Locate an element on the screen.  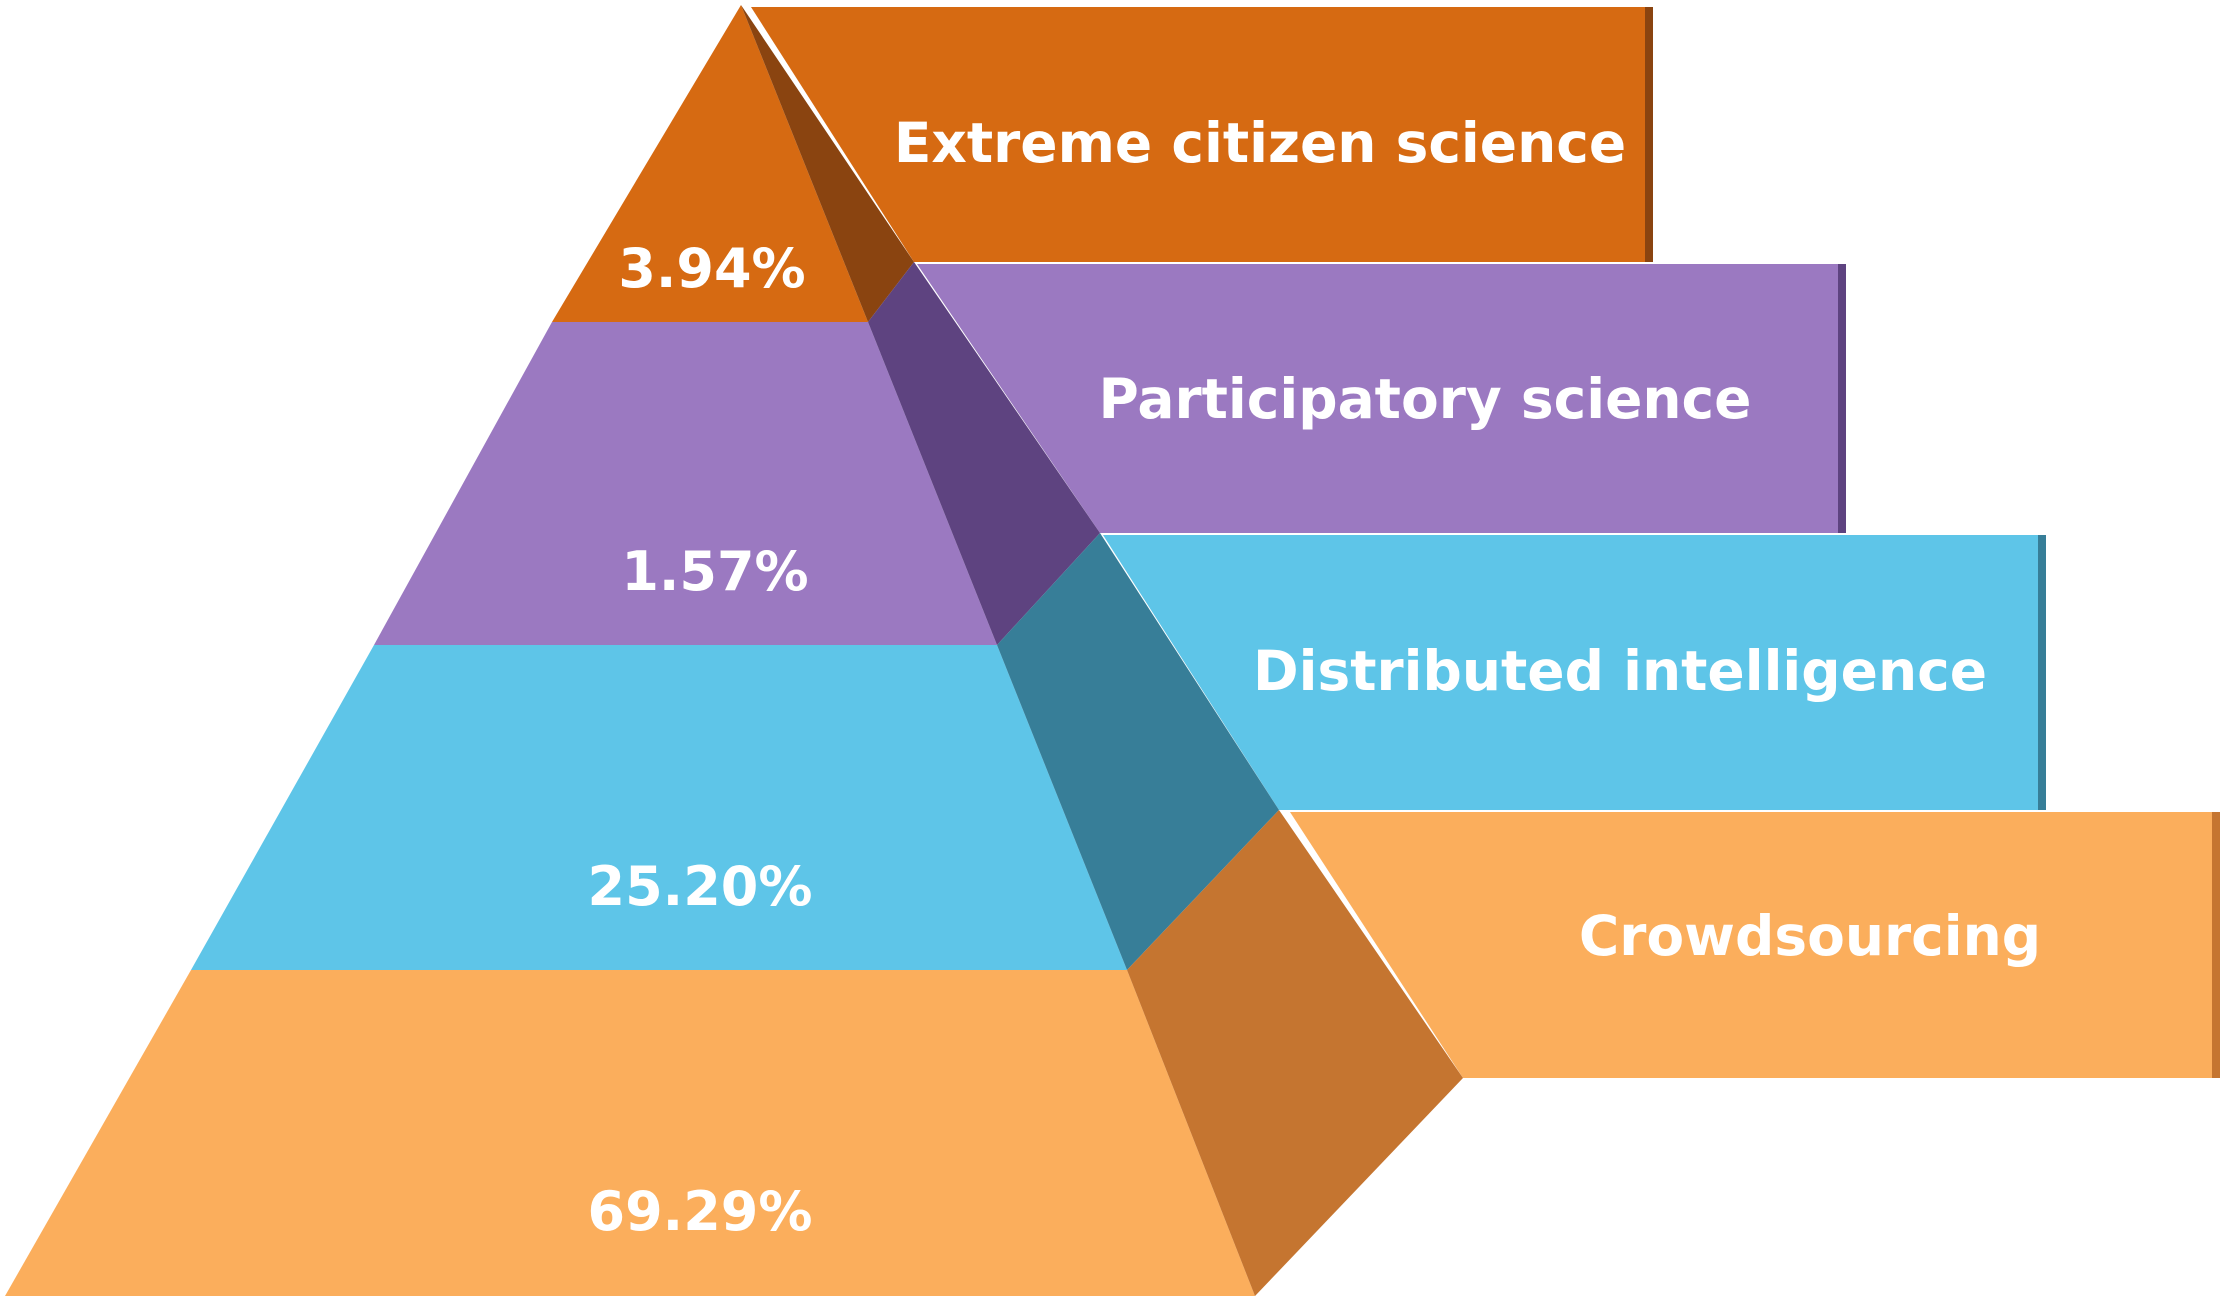
side-level-participatory-science is located at coordinates (984, 453).